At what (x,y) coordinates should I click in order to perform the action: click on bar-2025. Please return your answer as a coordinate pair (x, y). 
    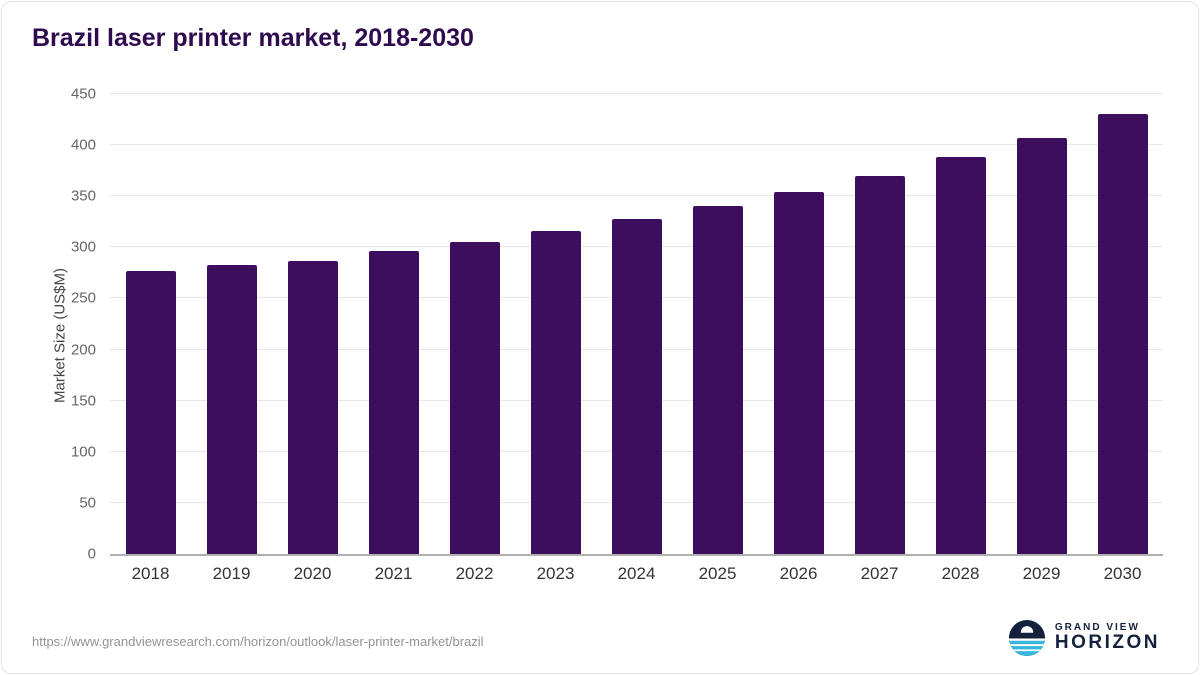
    Looking at the image, I should click on (717, 380).